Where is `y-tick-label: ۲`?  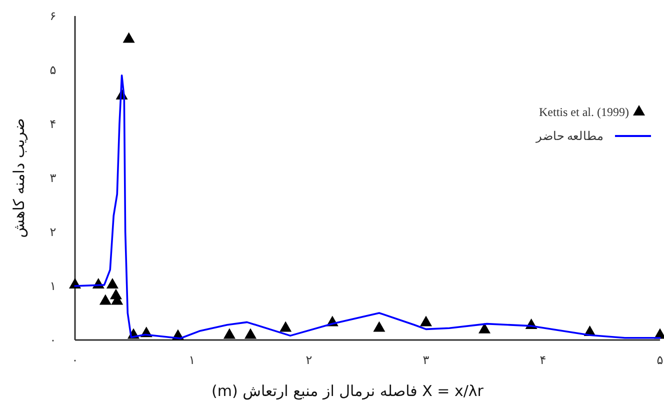
y-tick-label: ۲ is located at coordinates (53, 232).